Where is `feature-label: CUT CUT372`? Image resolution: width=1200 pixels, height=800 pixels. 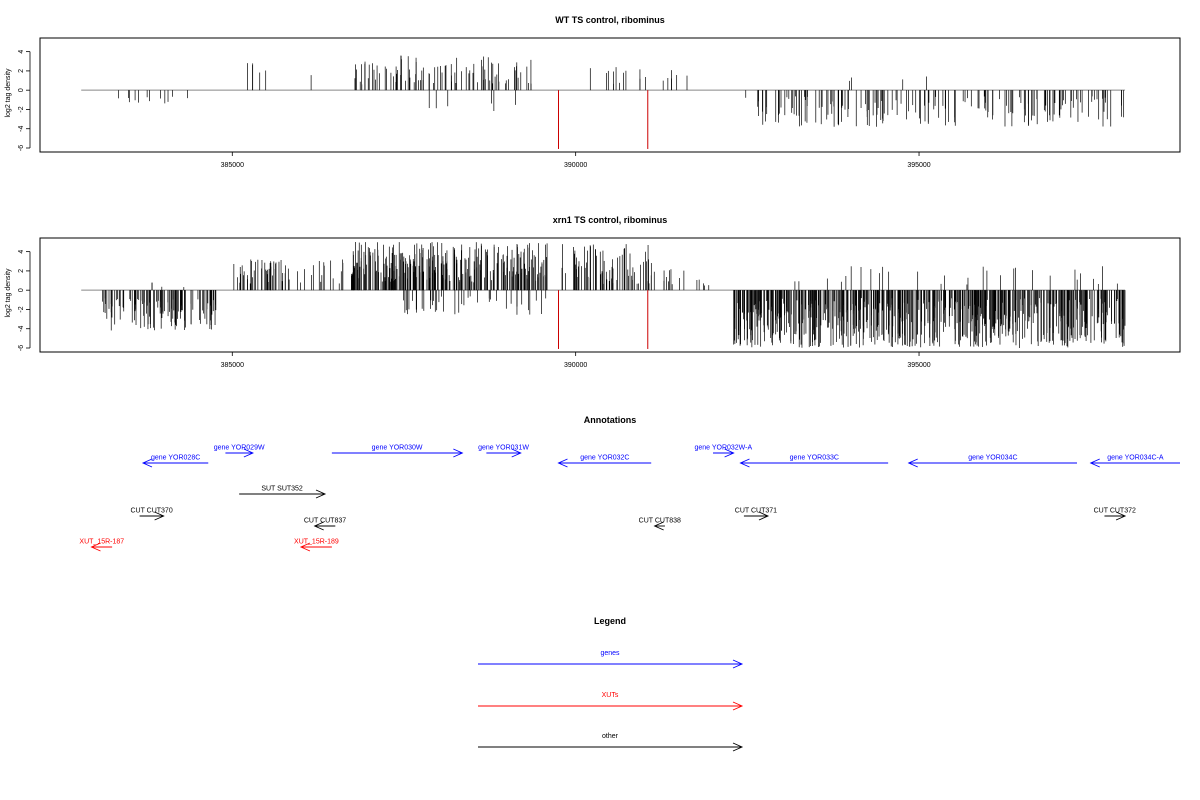
feature-label: CUT CUT372 is located at coordinates (1115, 511).